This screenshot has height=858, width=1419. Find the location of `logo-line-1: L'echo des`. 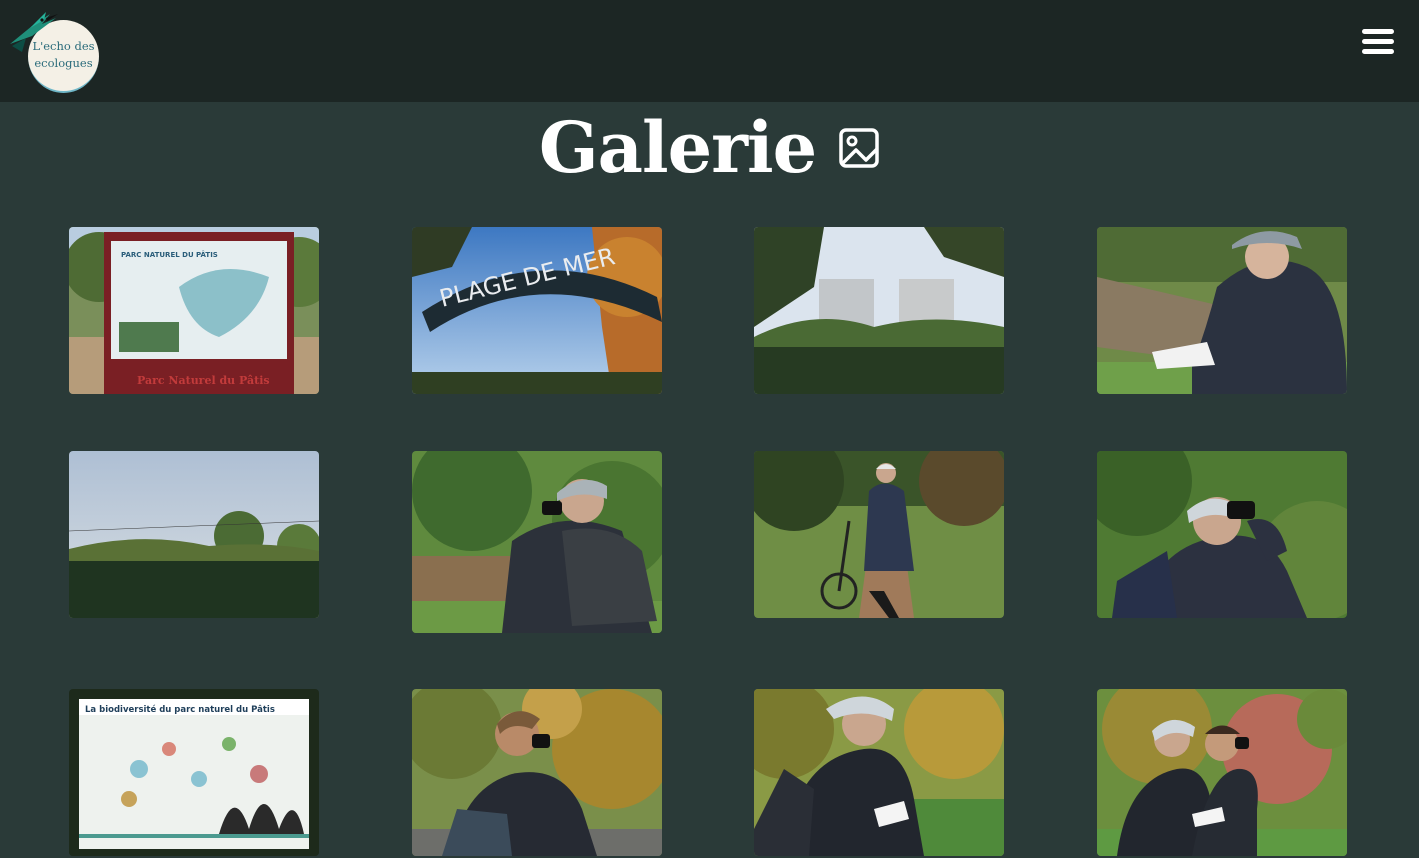

logo-line-1: L'echo des is located at coordinates (63, 46).